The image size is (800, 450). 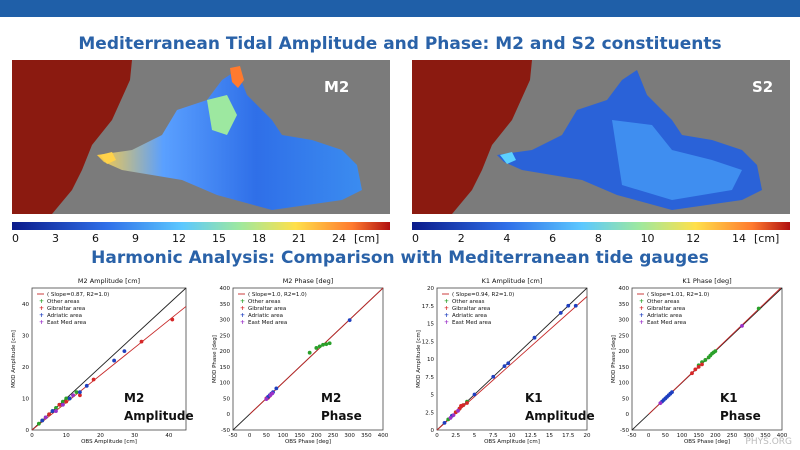 I want to click on y-axis-label: MOD Phase [deg], so click(x=614, y=359).